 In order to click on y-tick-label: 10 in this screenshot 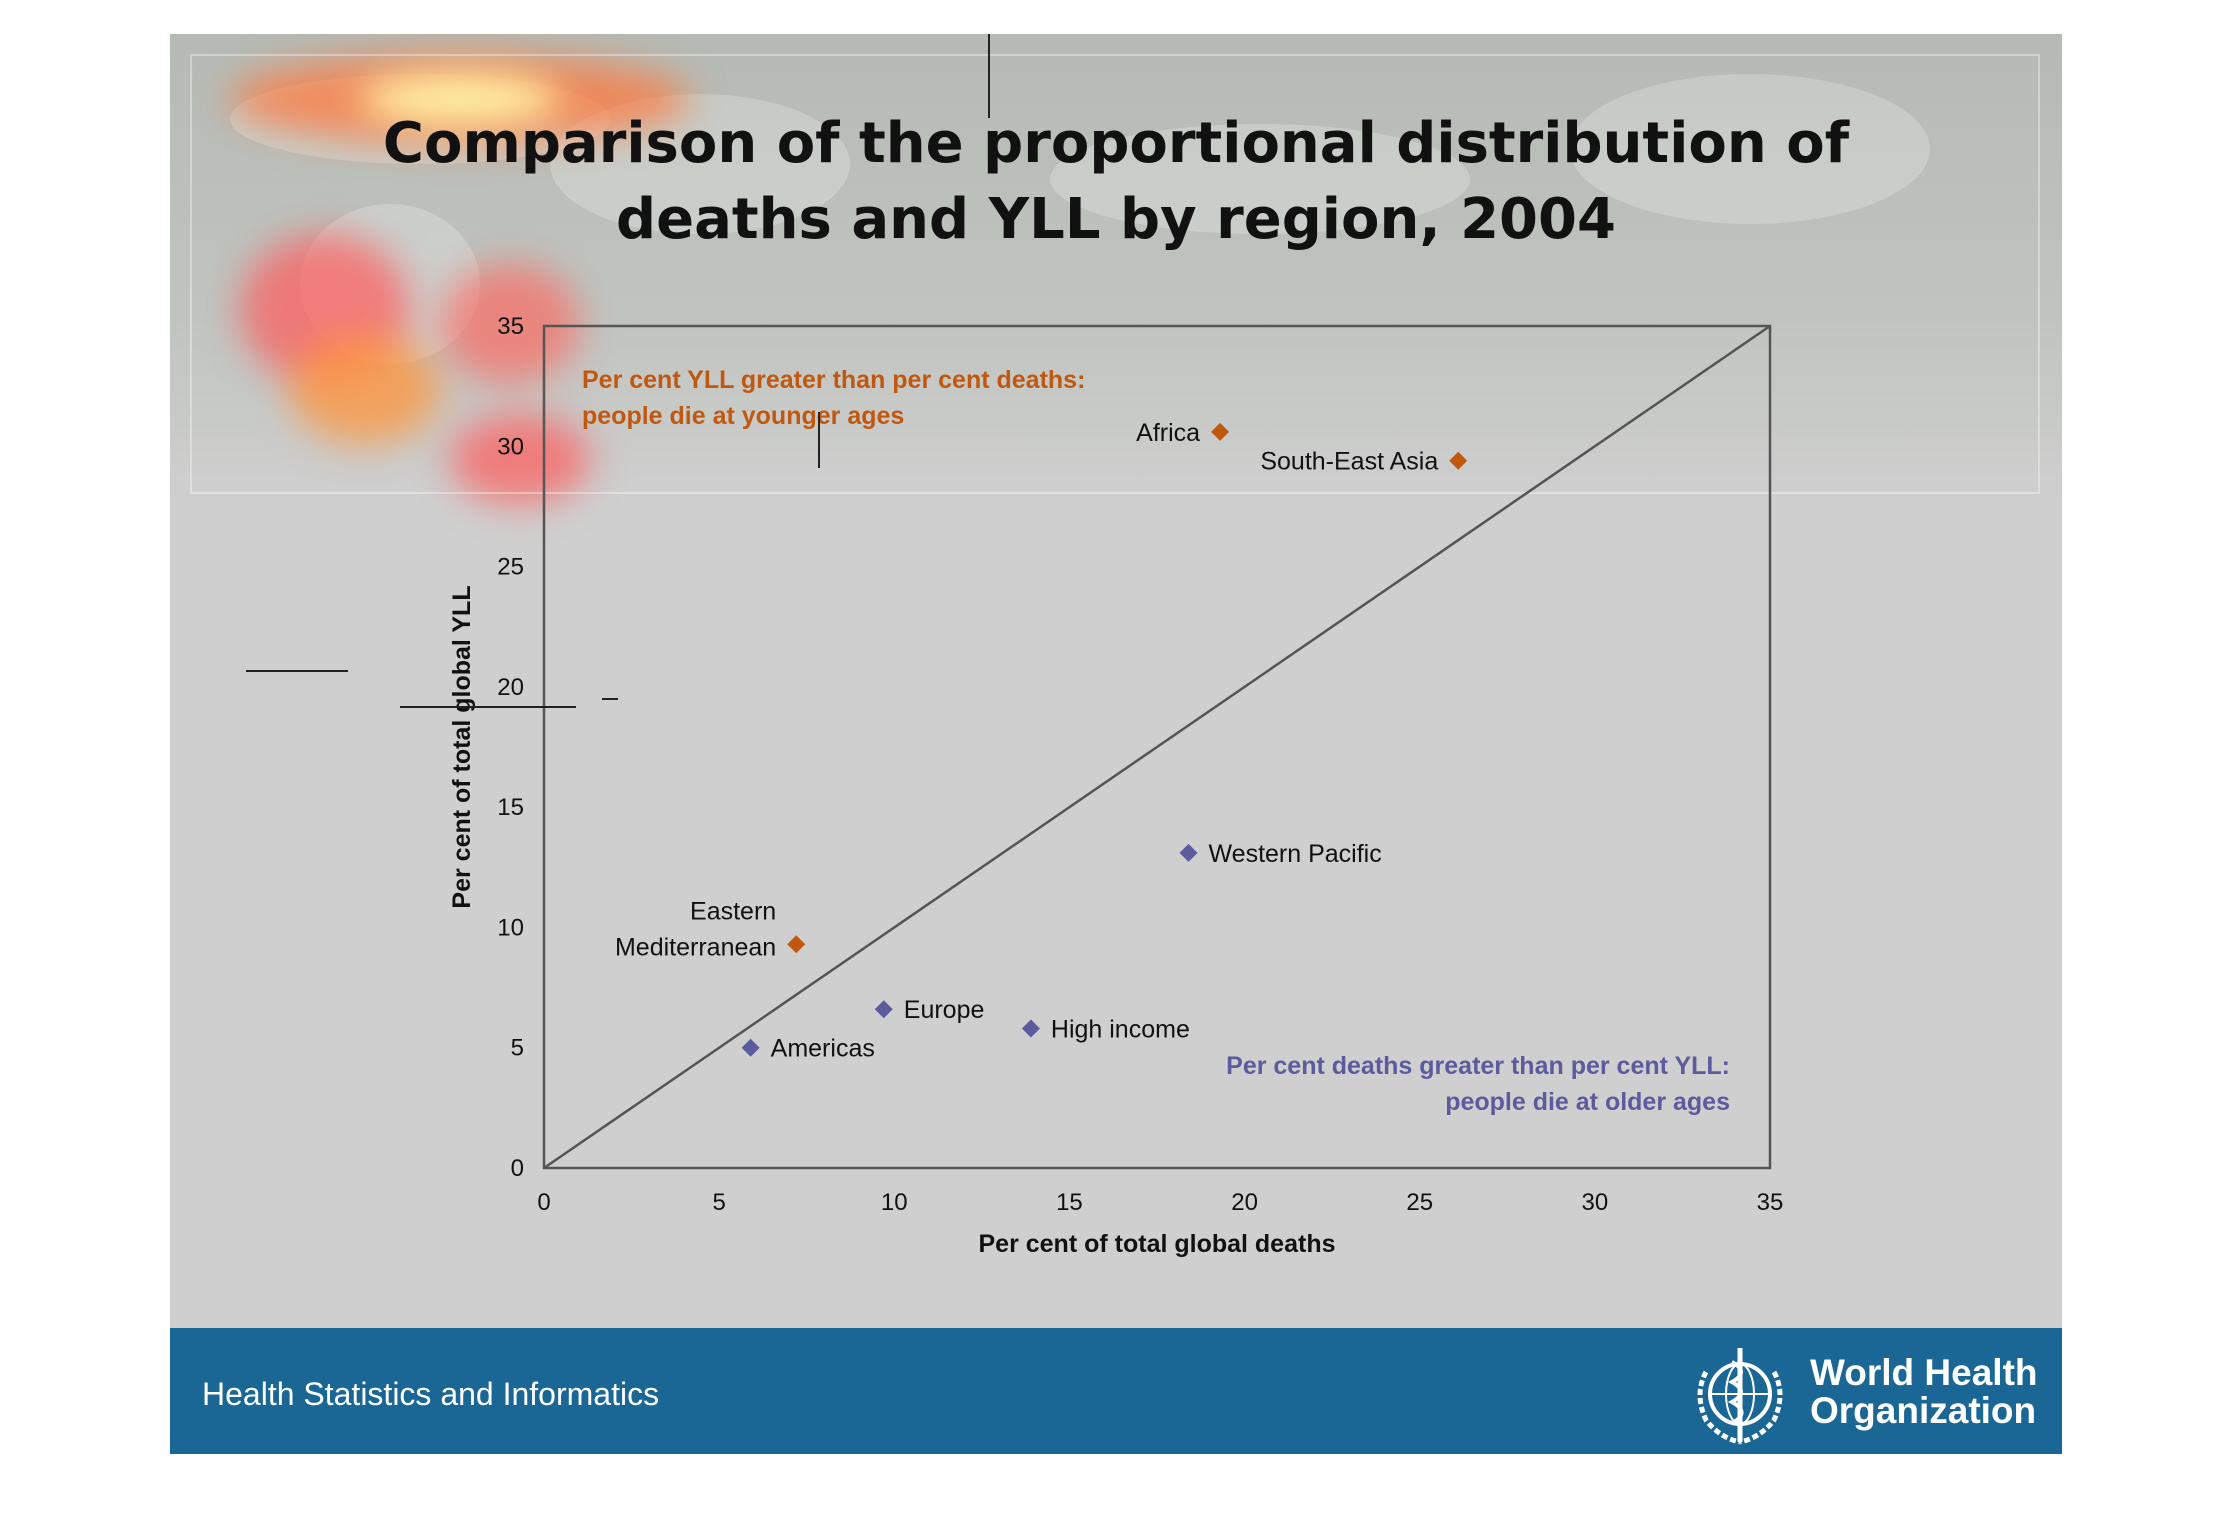, I will do `click(510, 927)`.